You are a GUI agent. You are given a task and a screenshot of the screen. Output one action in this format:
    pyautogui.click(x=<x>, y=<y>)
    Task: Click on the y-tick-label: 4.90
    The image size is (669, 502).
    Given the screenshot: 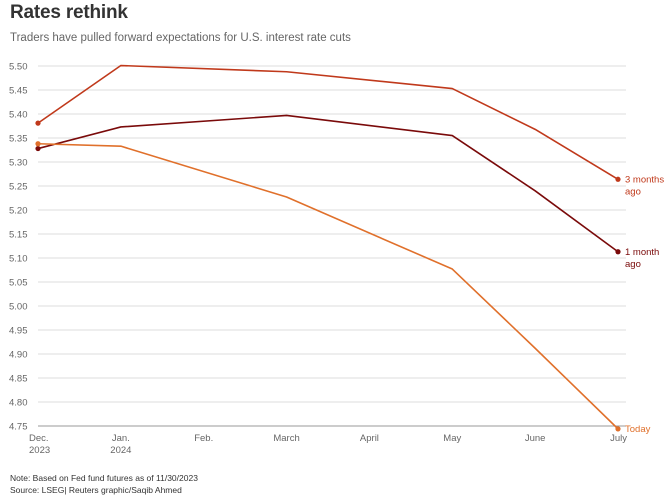 What is the action you would take?
    pyautogui.click(x=18, y=355)
    